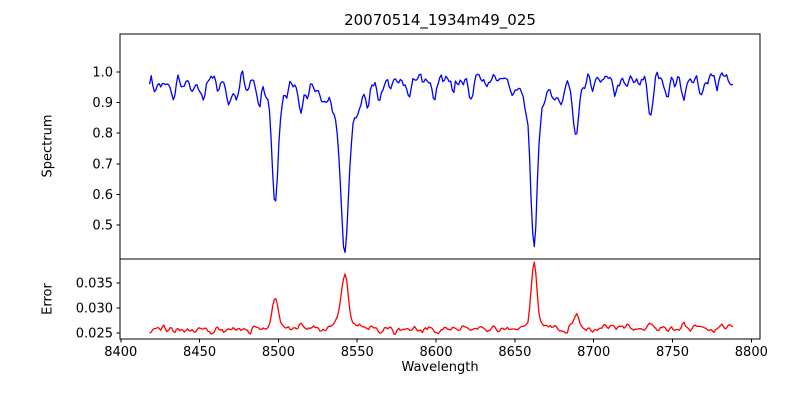 The width and height of the screenshot is (800, 400). Describe the element at coordinates (440, 20) in the screenshot. I see `chart-title: 20070514_1934m49_025` at that location.